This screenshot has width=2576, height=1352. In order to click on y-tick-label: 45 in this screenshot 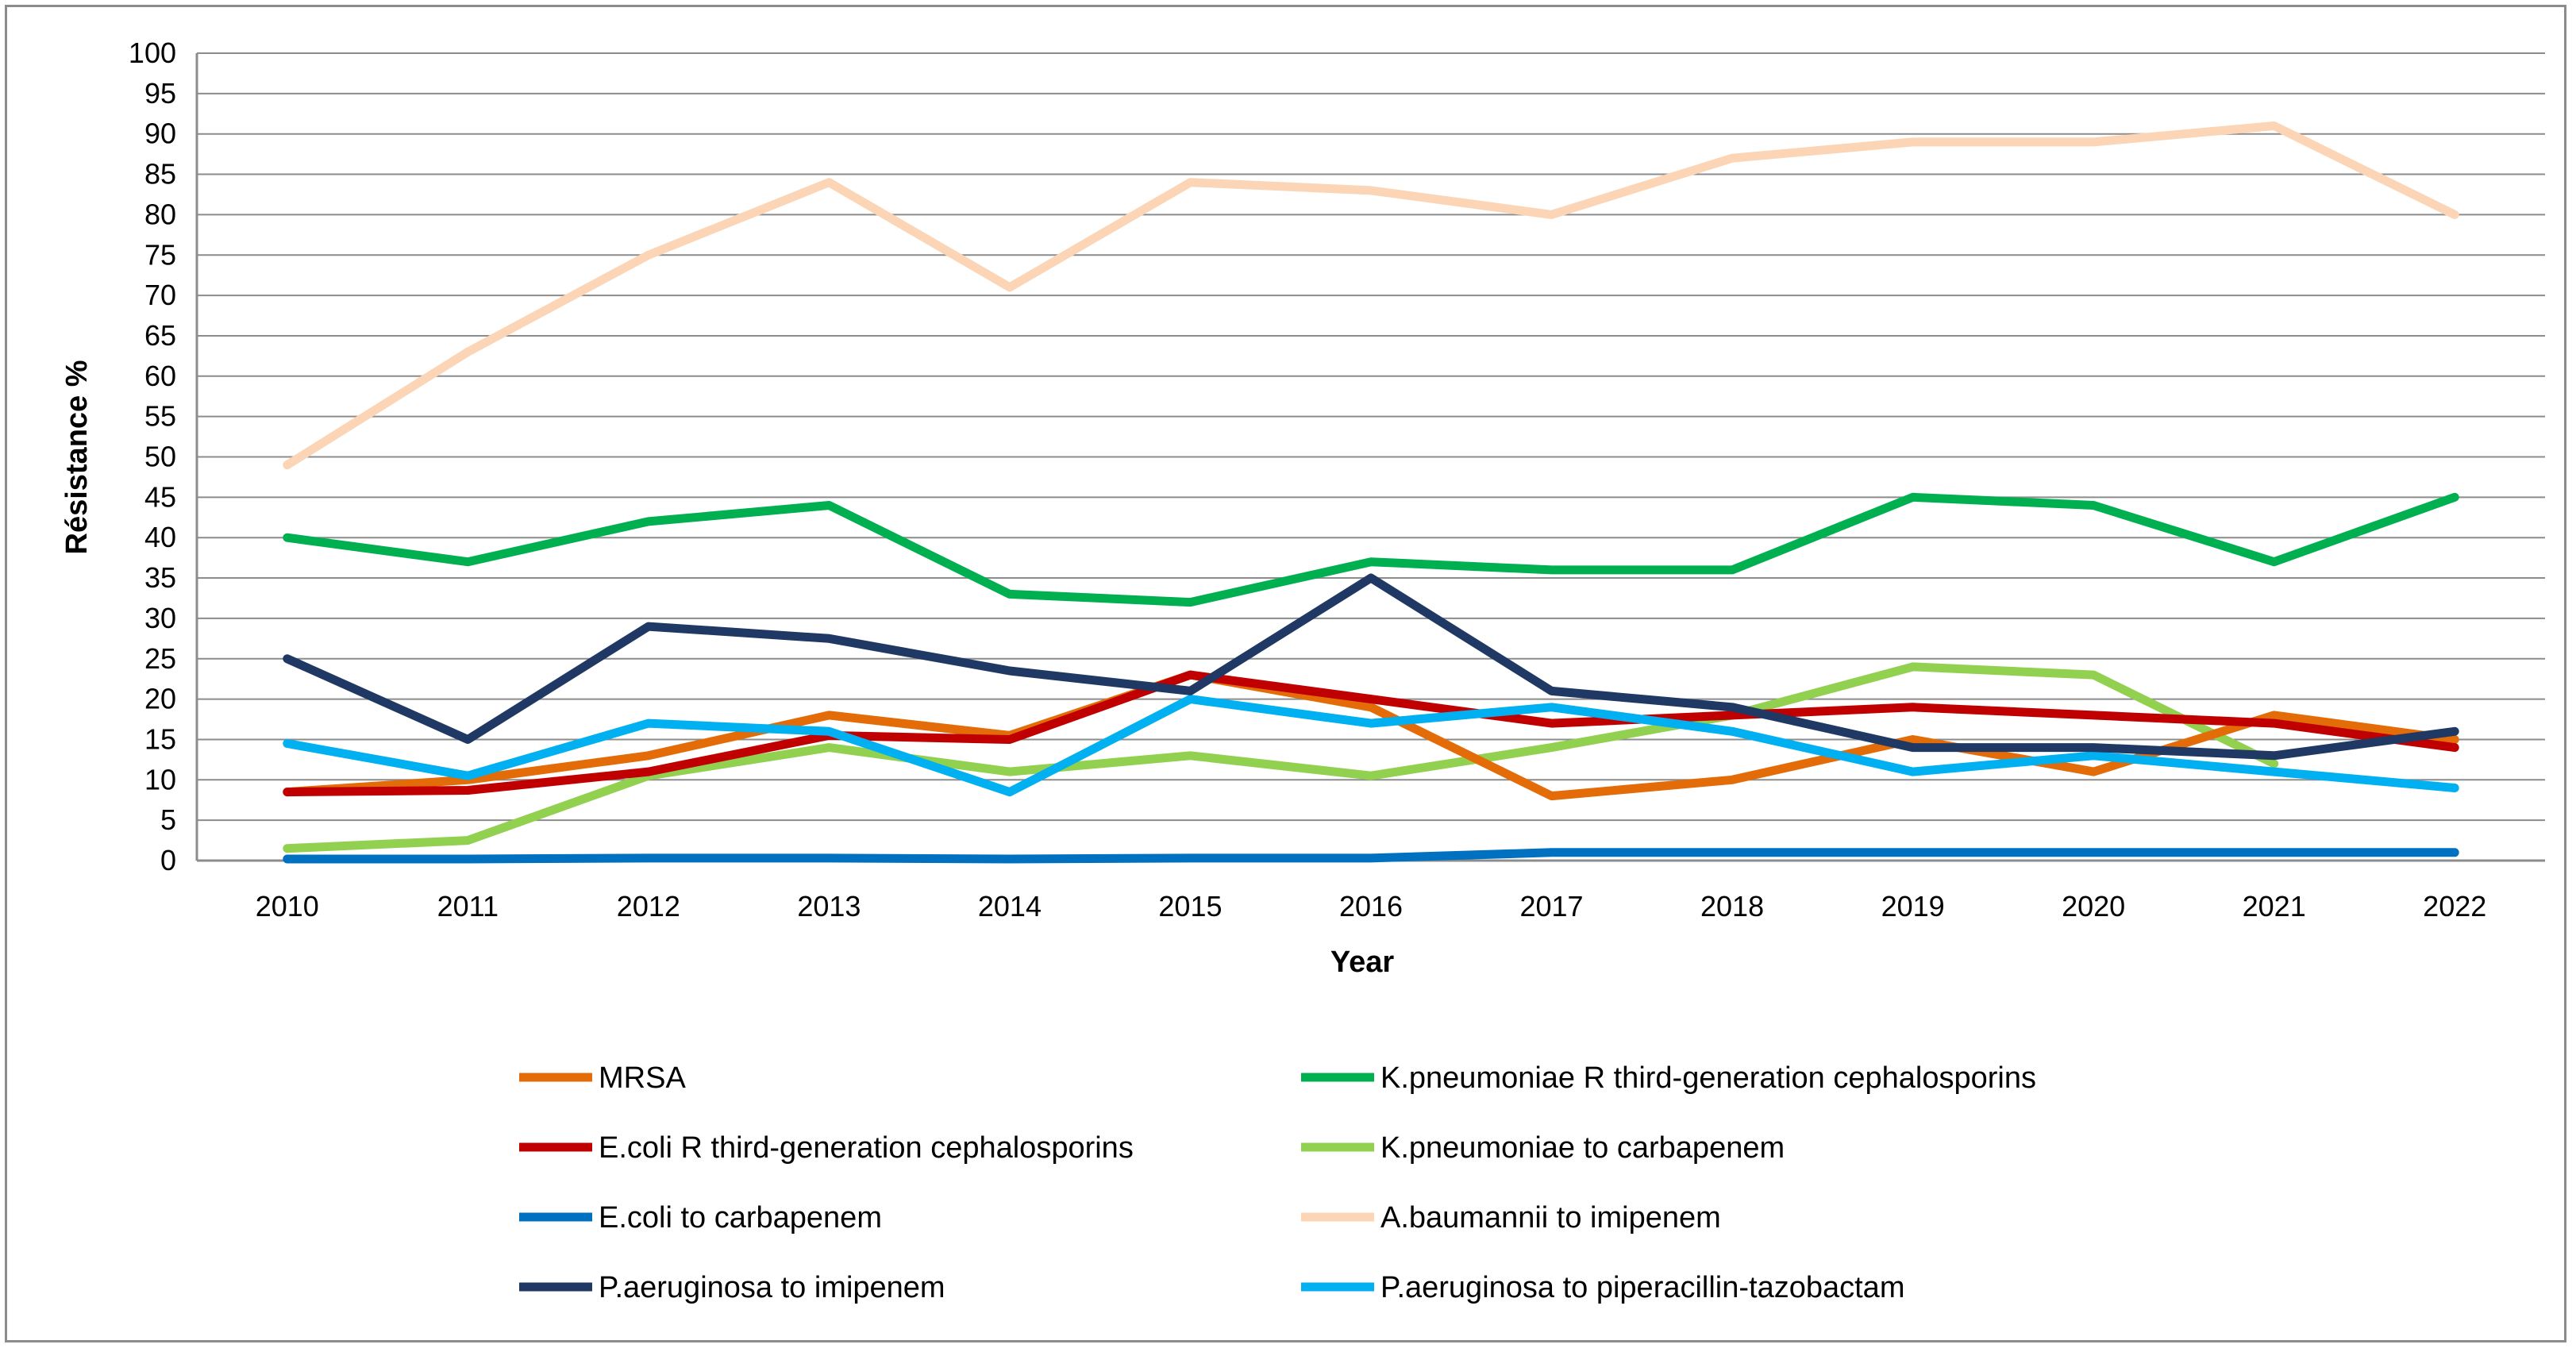, I will do `click(160, 496)`.